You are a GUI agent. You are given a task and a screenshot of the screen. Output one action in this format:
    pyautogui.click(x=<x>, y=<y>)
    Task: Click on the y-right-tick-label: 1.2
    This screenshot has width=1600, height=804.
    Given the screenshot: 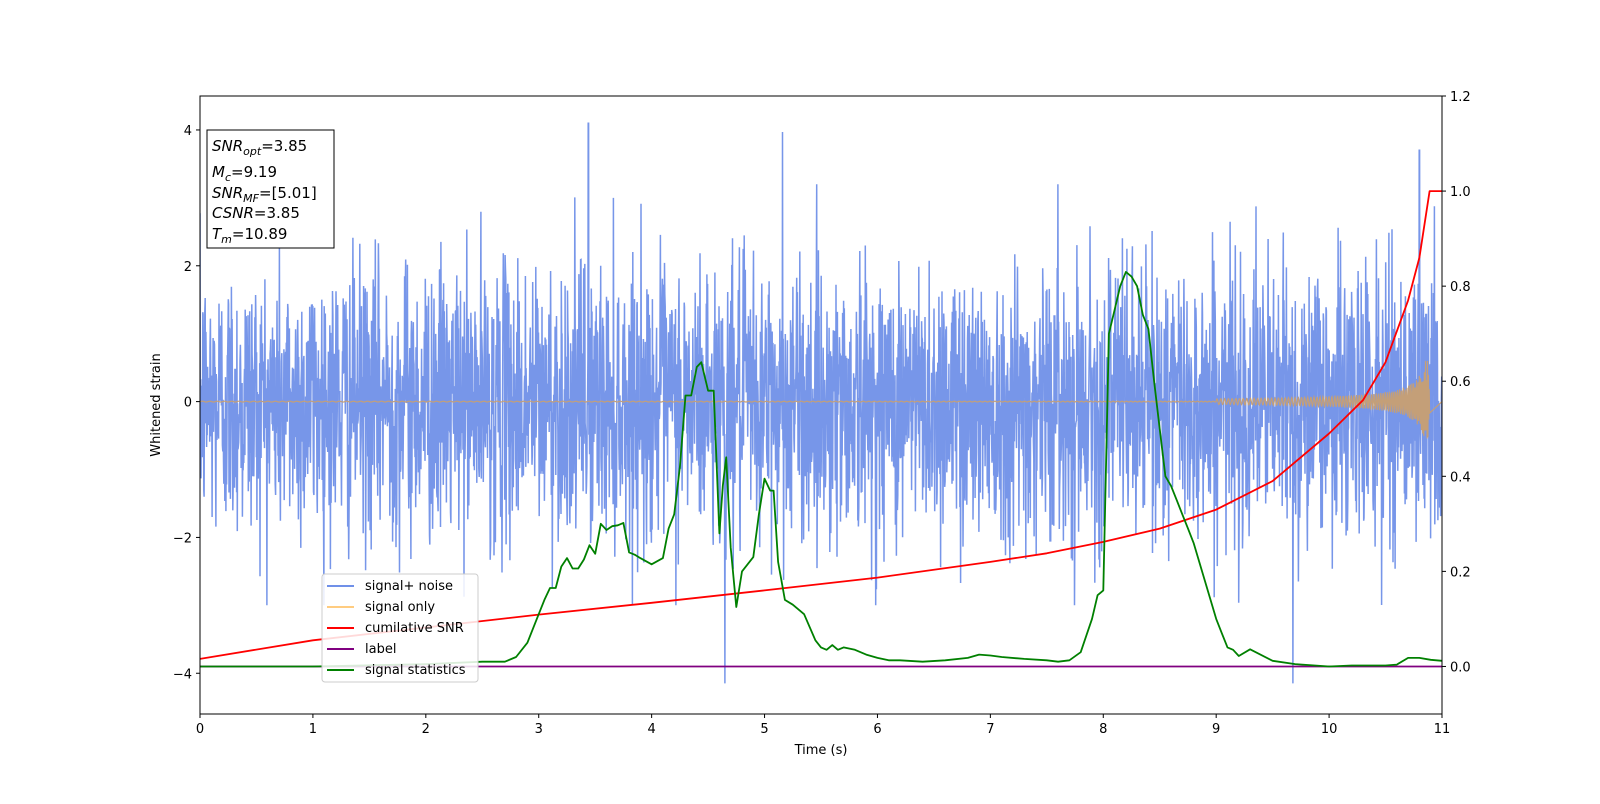 What is the action you would take?
    pyautogui.click(x=1460, y=97)
    